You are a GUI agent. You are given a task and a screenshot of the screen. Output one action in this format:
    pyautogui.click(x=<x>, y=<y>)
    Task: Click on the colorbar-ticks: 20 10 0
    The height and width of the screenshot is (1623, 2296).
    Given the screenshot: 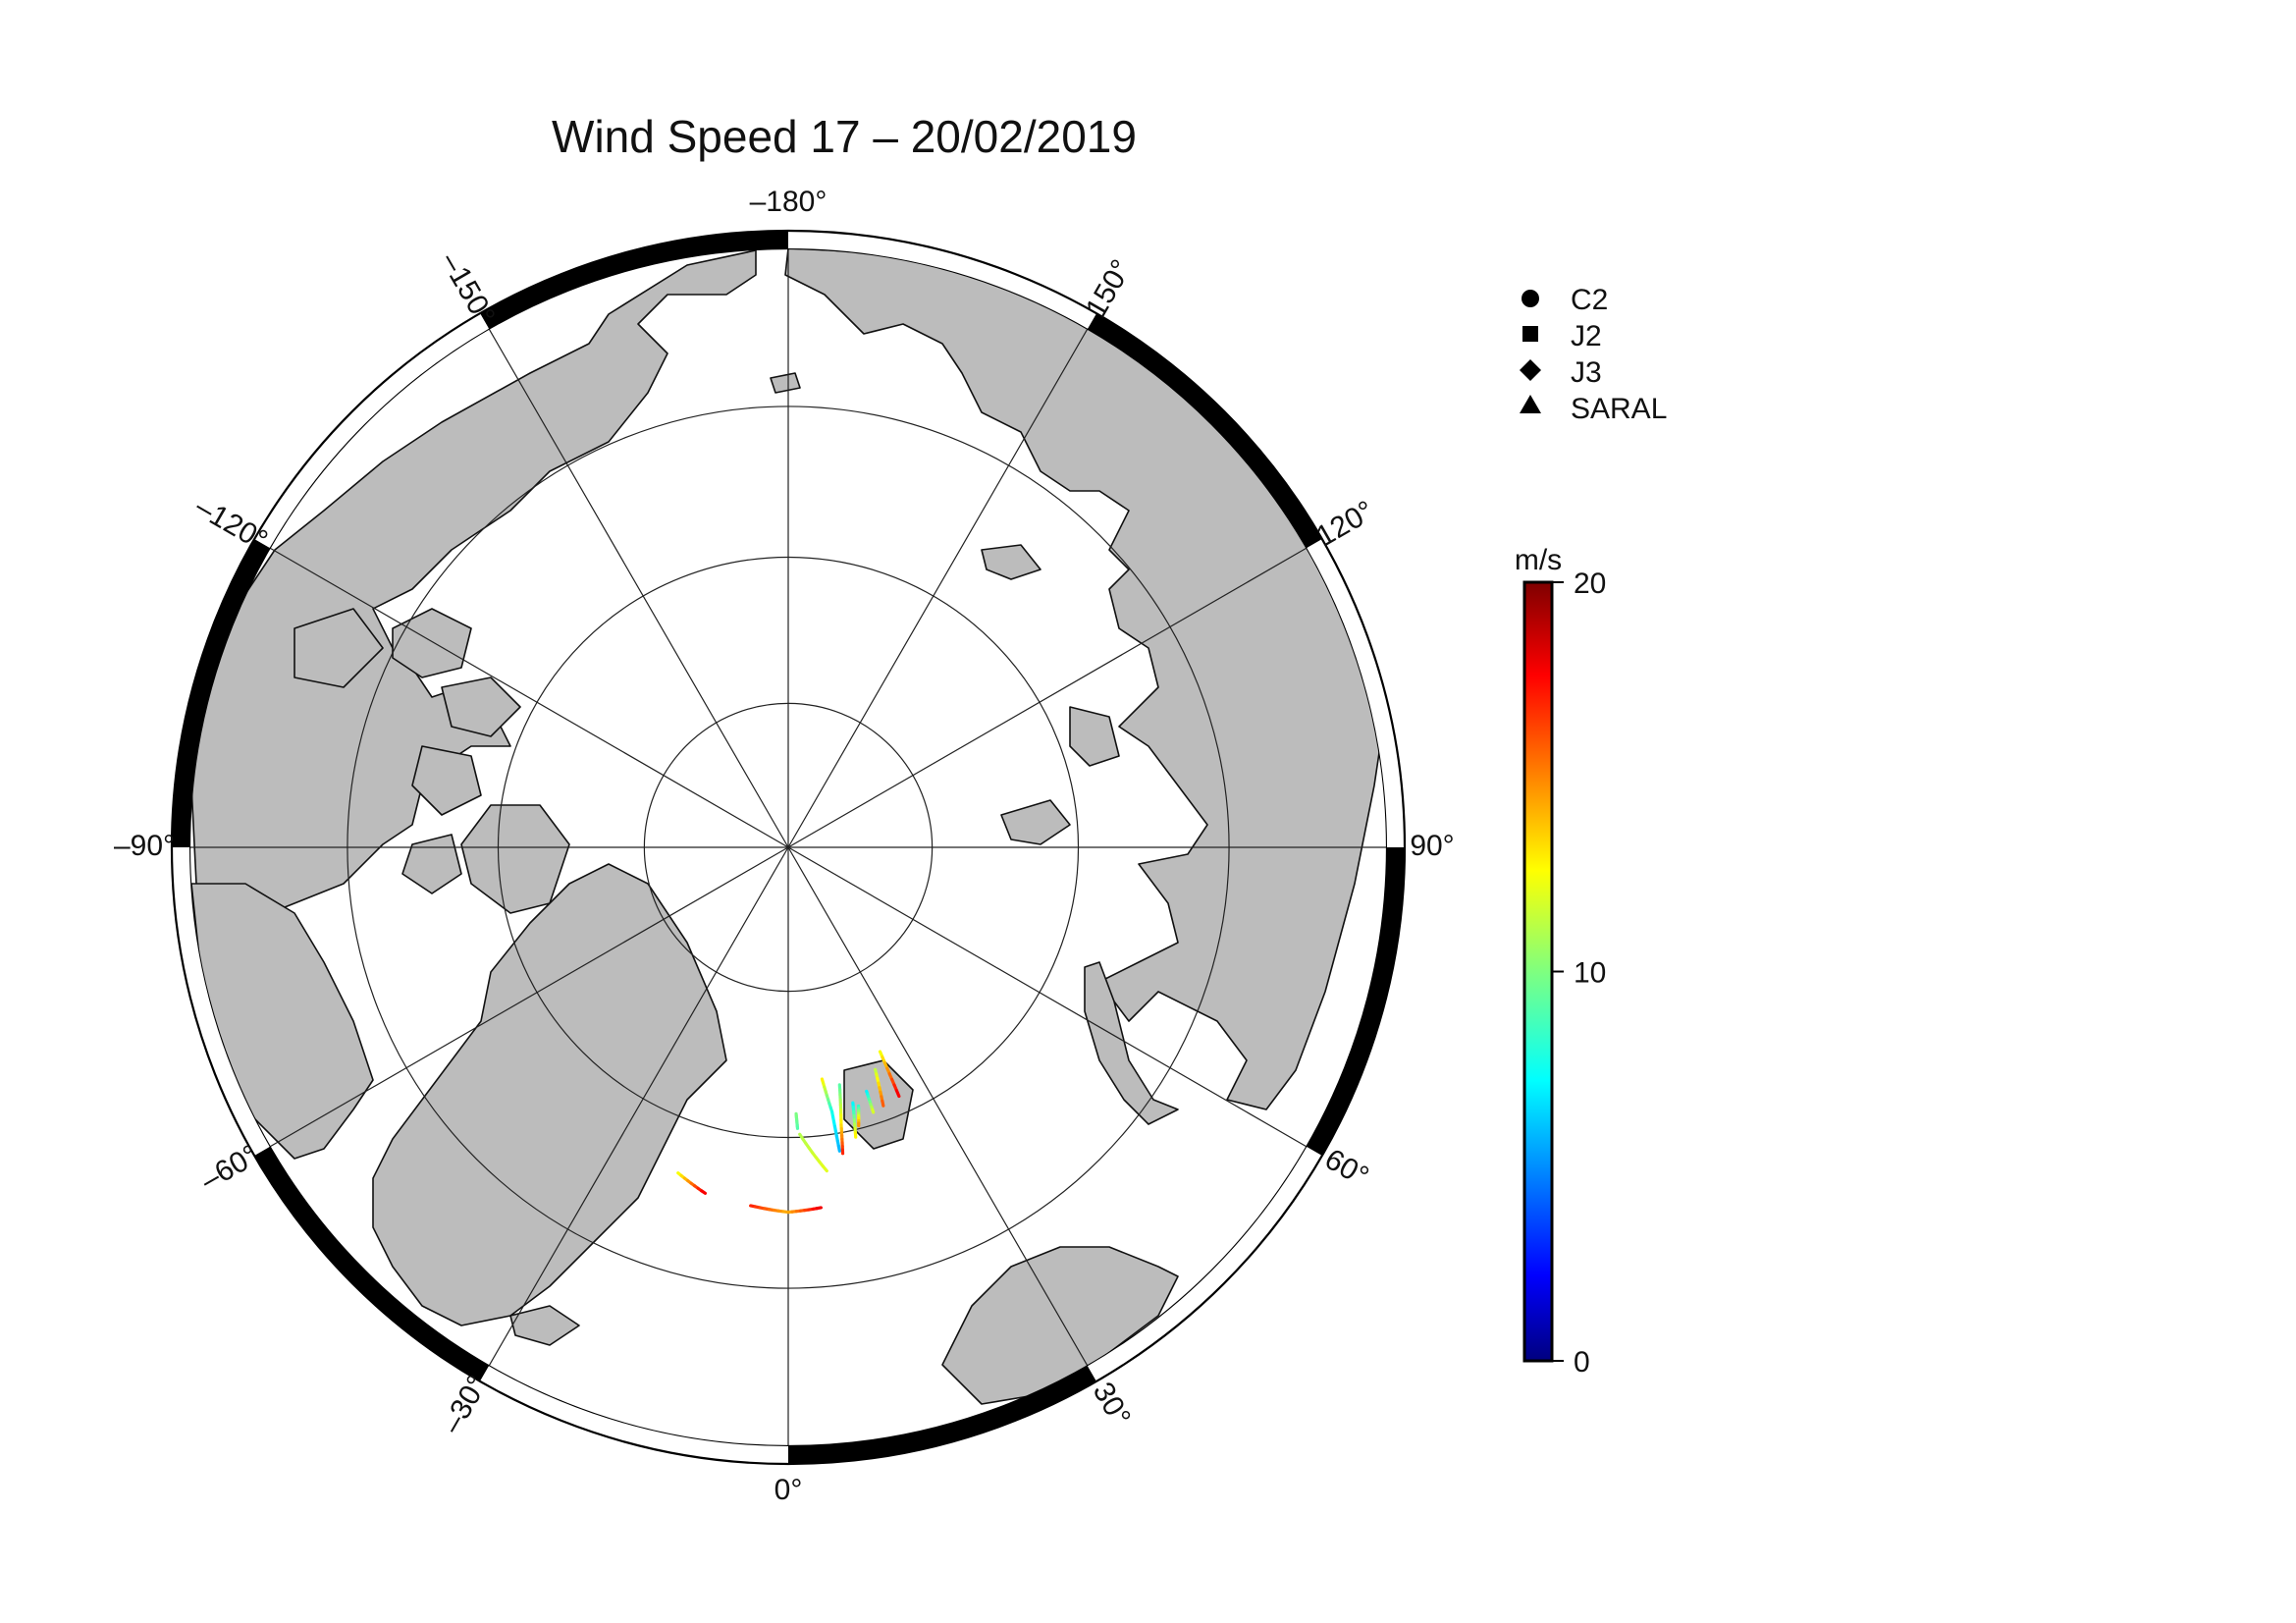 What is the action you would take?
    pyautogui.click(x=1579, y=973)
    